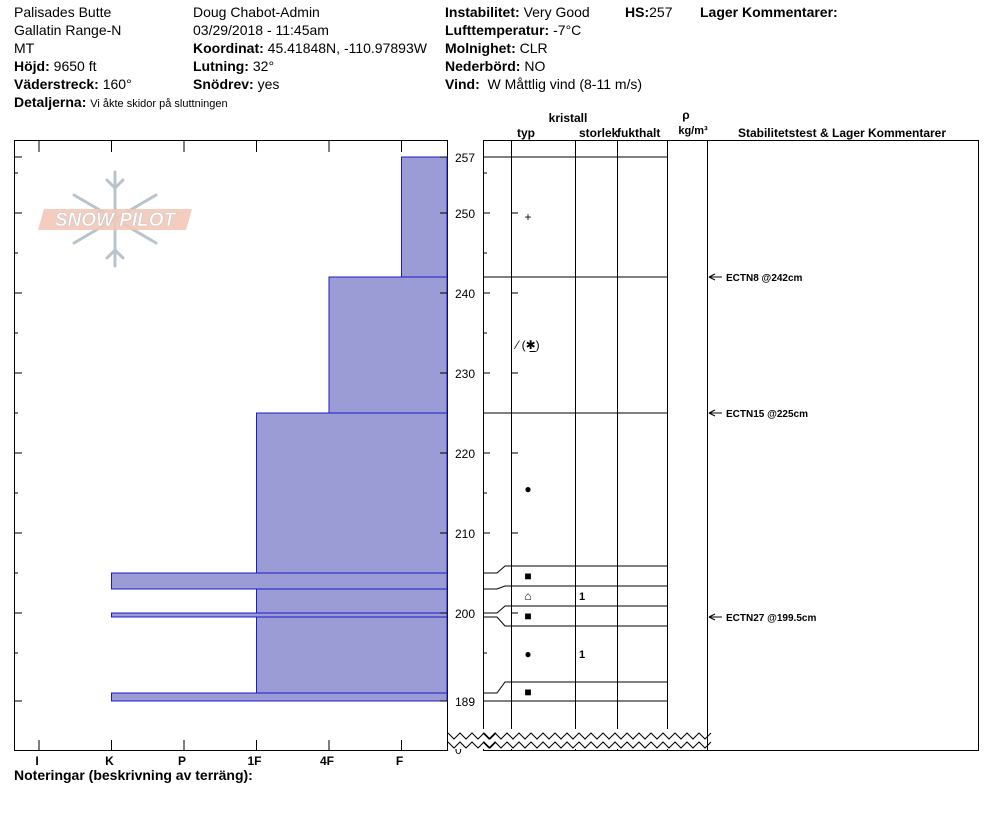  What do you see at coordinates (465, 454) in the screenshot?
I see `y-tick-label: 220` at bounding box center [465, 454].